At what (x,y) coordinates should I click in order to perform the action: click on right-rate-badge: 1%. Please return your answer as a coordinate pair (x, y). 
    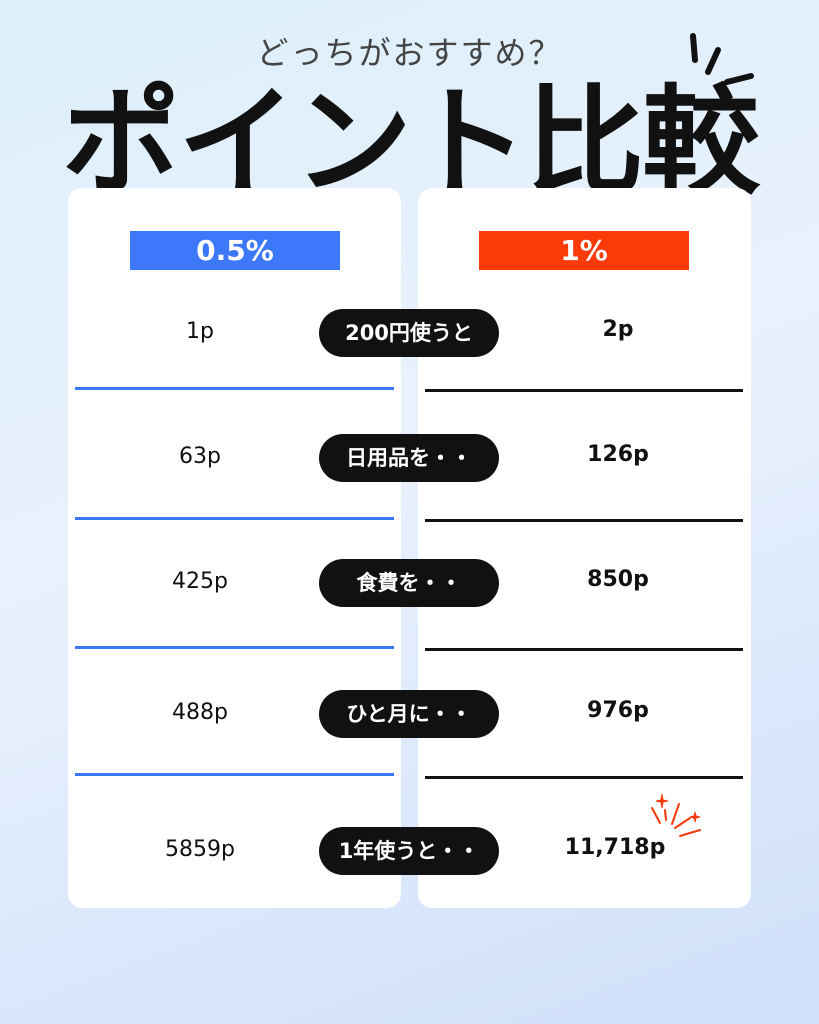
    Looking at the image, I should click on (584, 250).